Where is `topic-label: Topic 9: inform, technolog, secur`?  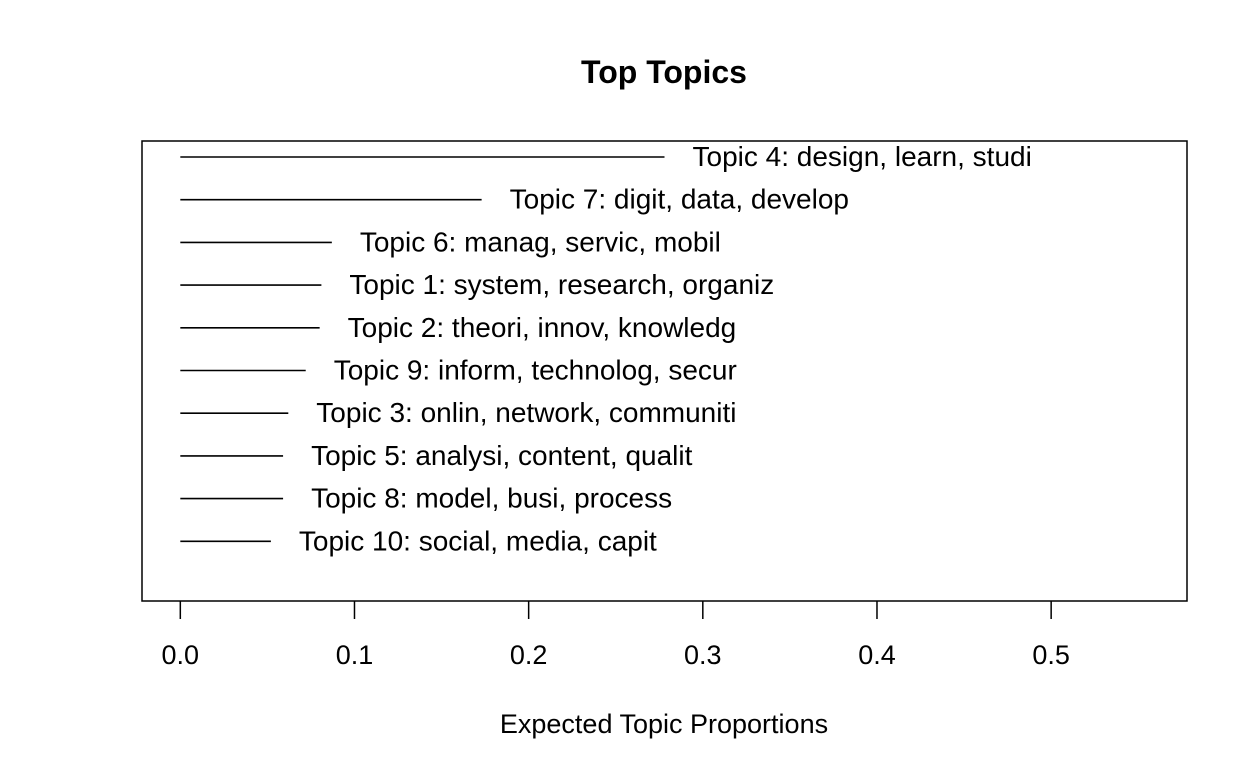 topic-label: Topic 9: inform, technolog, secur is located at coordinates (535, 370).